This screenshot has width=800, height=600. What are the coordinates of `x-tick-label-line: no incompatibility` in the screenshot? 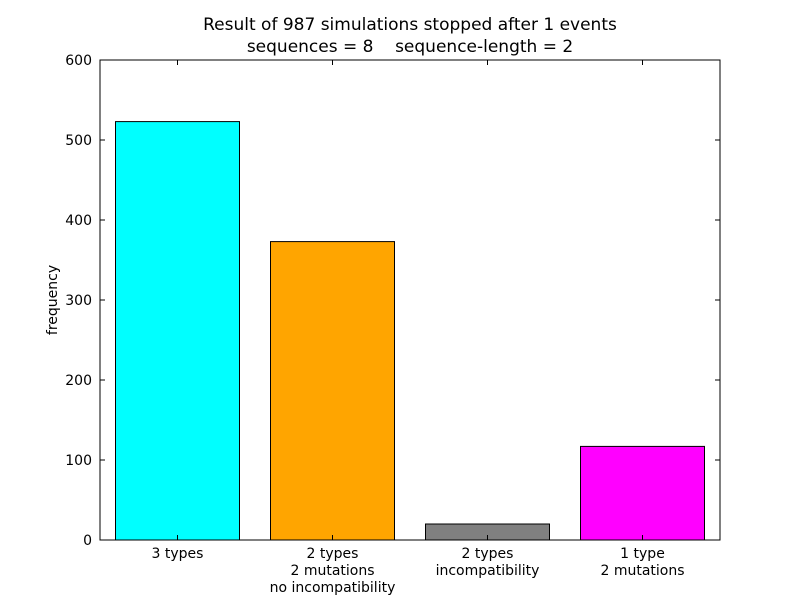 It's located at (333, 588).